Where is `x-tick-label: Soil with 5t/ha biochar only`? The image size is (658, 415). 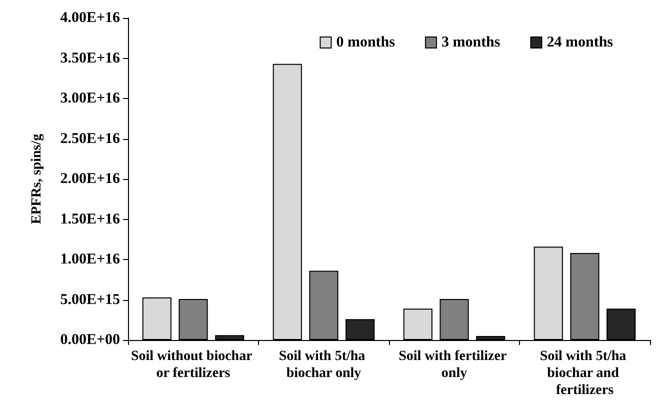
x-tick-label: Soil with 5t/ha biochar only is located at coordinates (323, 365).